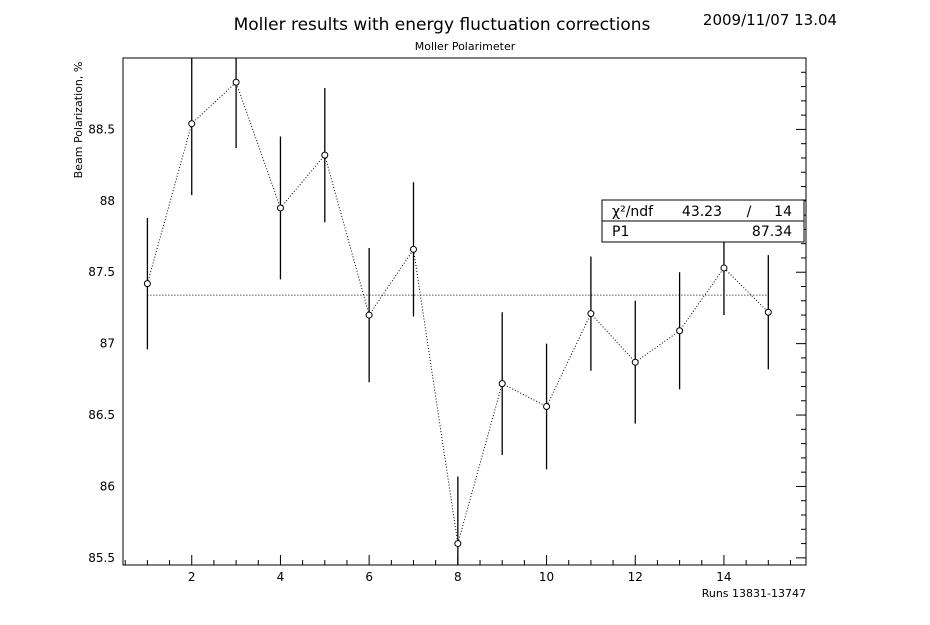 The height and width of the screenshot is (625, 930). I want to click on y-tick-label: 88.5, so click(101, 129).